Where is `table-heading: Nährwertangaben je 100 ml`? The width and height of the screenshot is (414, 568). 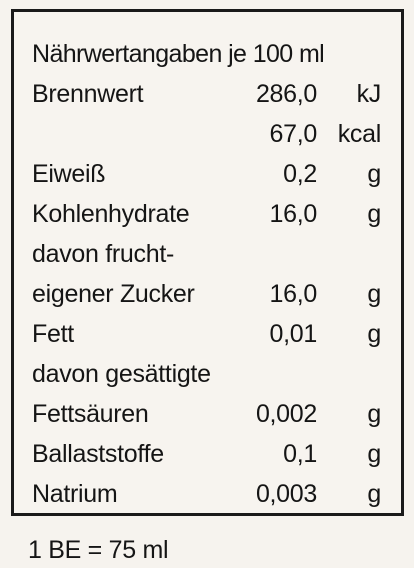
table-heading: Nährwertangaben je 100 ml is located at coordinates (178, 54).